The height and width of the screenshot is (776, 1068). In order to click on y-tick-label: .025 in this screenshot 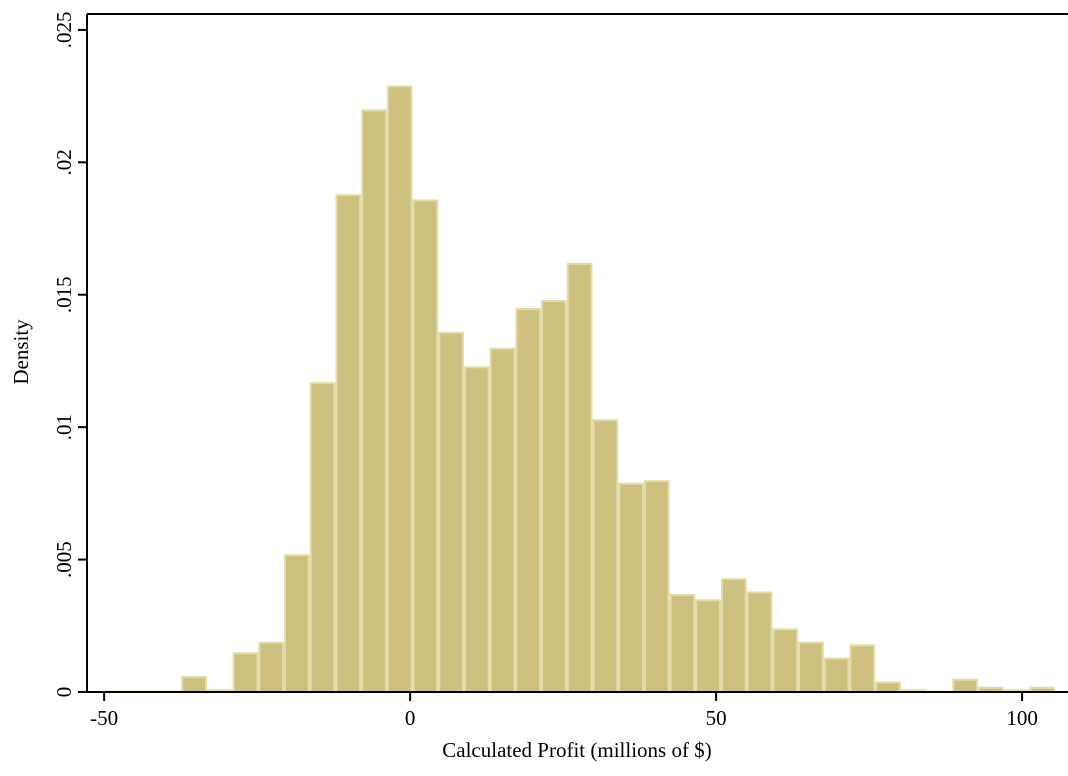, I will do `click(64, 30)`.